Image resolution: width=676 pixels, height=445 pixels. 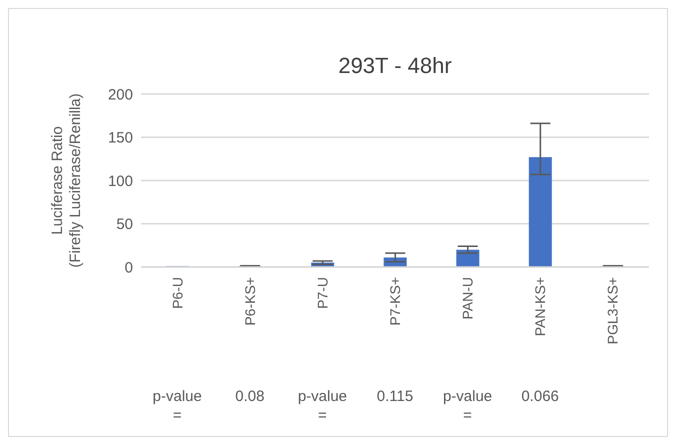 I want to click on y-tick-label: 200, so click(x=120, y=95).